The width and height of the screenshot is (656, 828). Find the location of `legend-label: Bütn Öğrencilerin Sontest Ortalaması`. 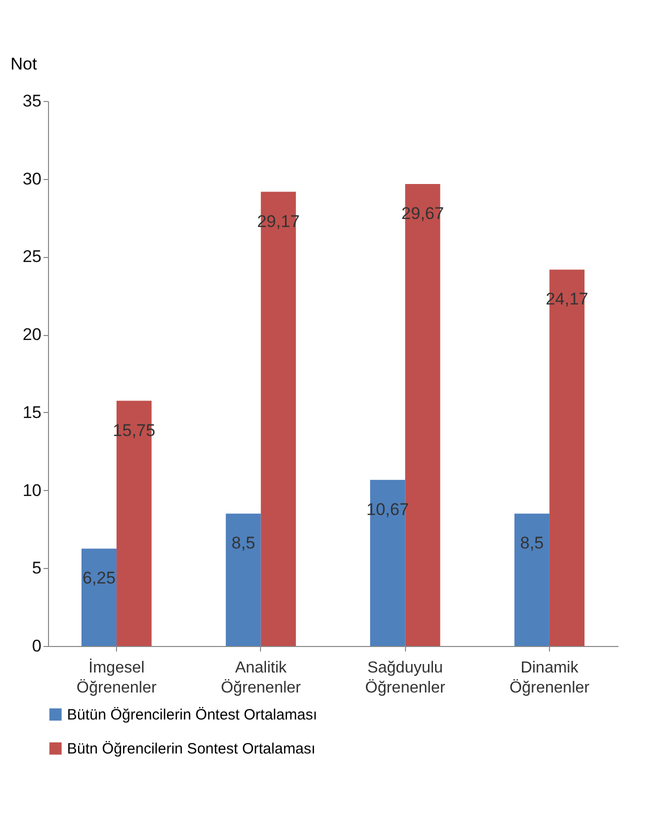

legend-label: Bütn Öğrencilerin Sontest Ortalaması is located at coordinates (191, 749).